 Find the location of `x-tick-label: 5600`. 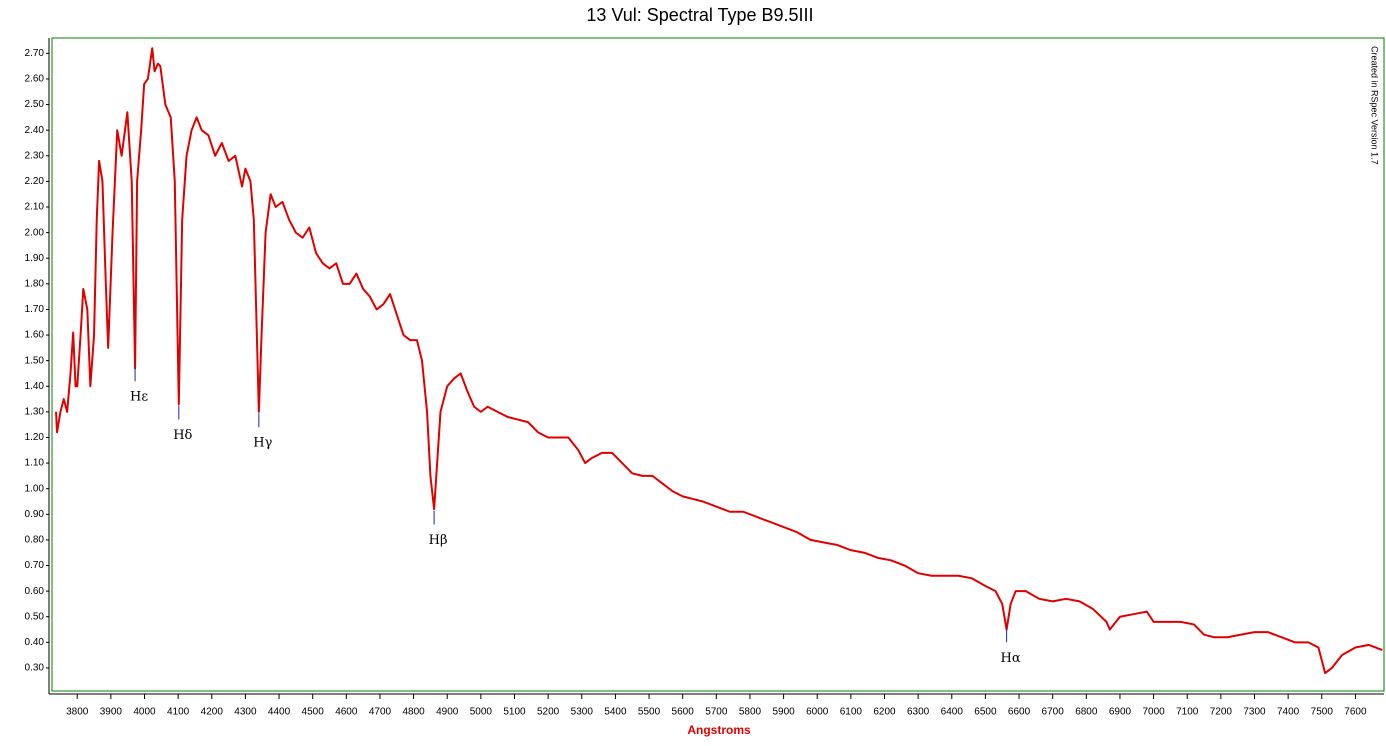

x-tick-label: 5600 is located at coordinates (683, 712).